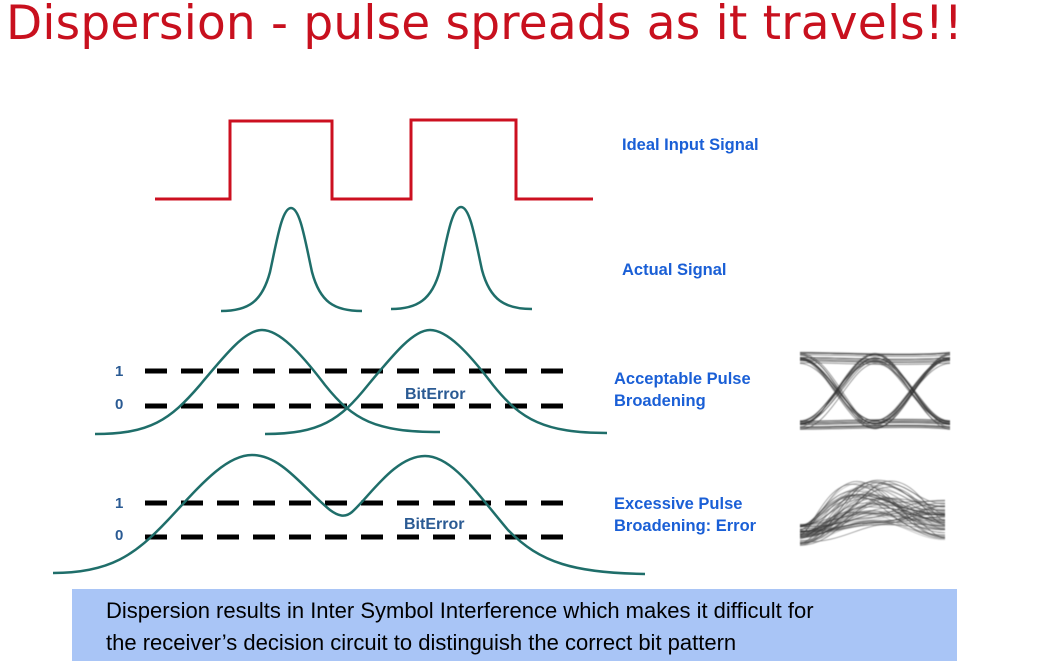 This screenshot has width=1058, height=669. Describe the element at coordinates (374, 159) in the screenshot. I see `ideal-square-wave` at that location.